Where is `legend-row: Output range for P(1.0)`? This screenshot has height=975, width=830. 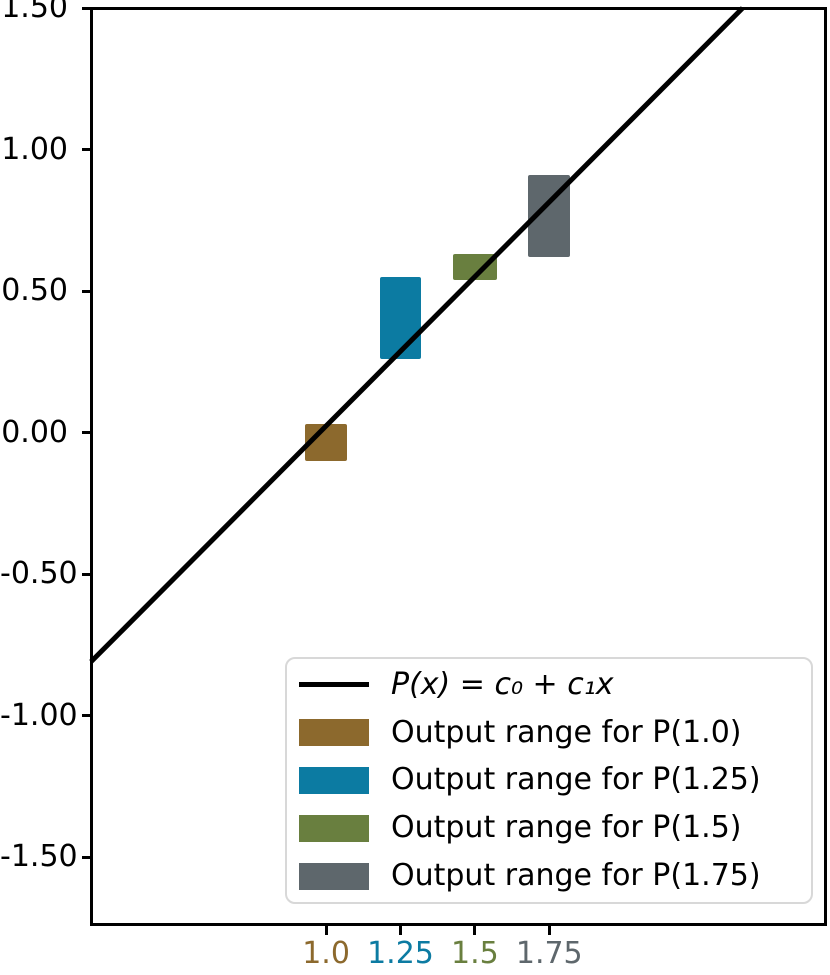 legend-row: Output range for P(1.0) is located at coordinates (549, 733).